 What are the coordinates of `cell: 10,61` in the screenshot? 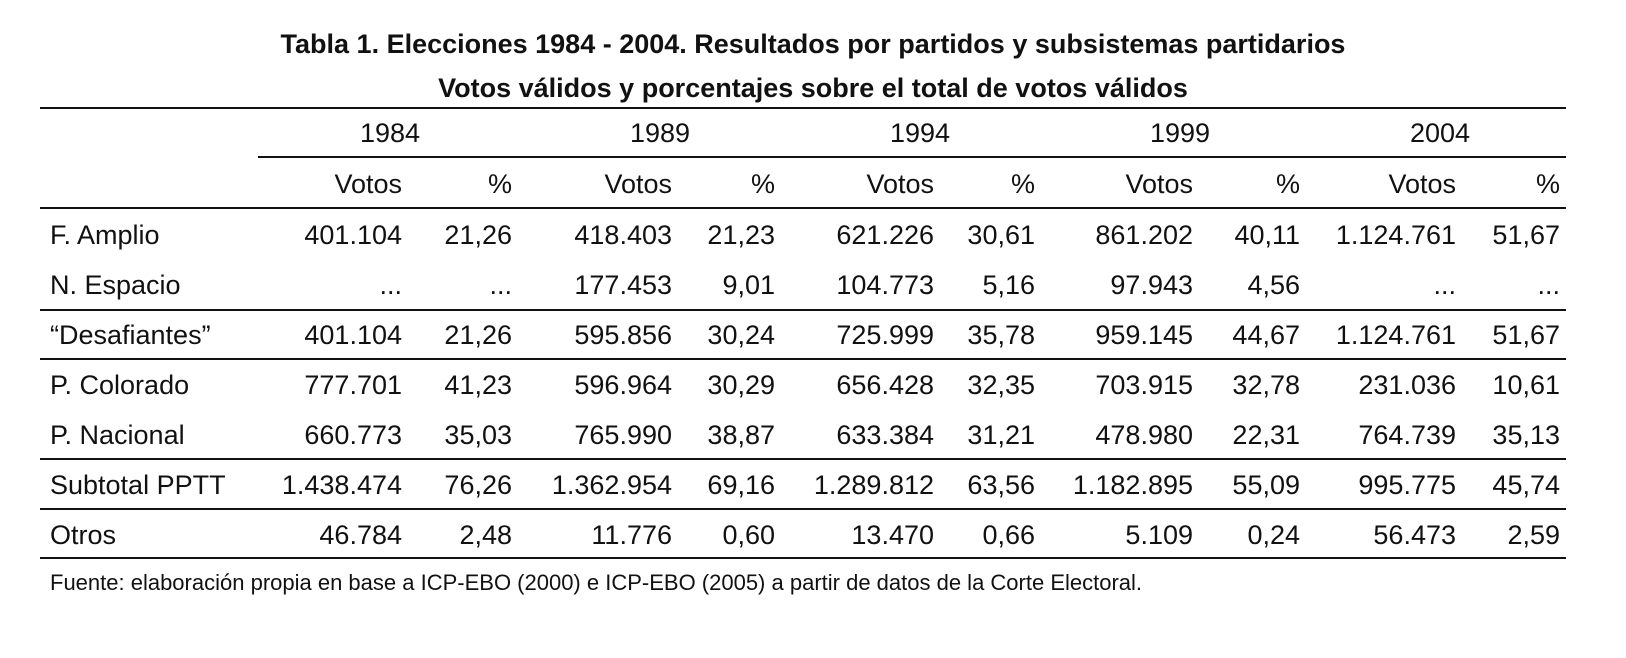 It's located at (1526, 385).